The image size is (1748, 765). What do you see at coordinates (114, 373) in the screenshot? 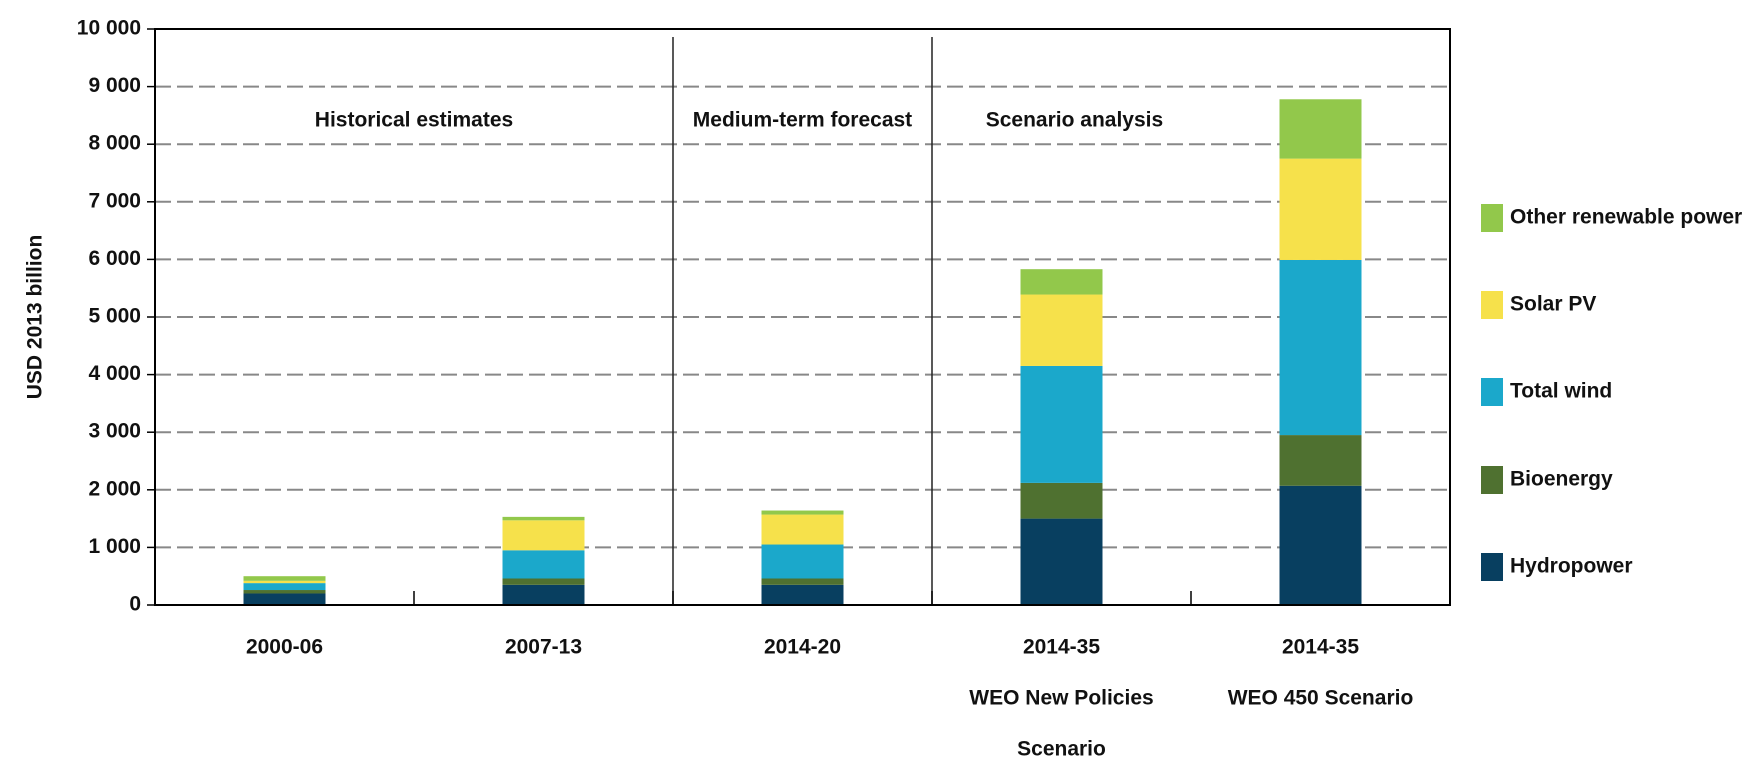
I see `y-tick-label: 4 000` at bounding box center [114, 373].